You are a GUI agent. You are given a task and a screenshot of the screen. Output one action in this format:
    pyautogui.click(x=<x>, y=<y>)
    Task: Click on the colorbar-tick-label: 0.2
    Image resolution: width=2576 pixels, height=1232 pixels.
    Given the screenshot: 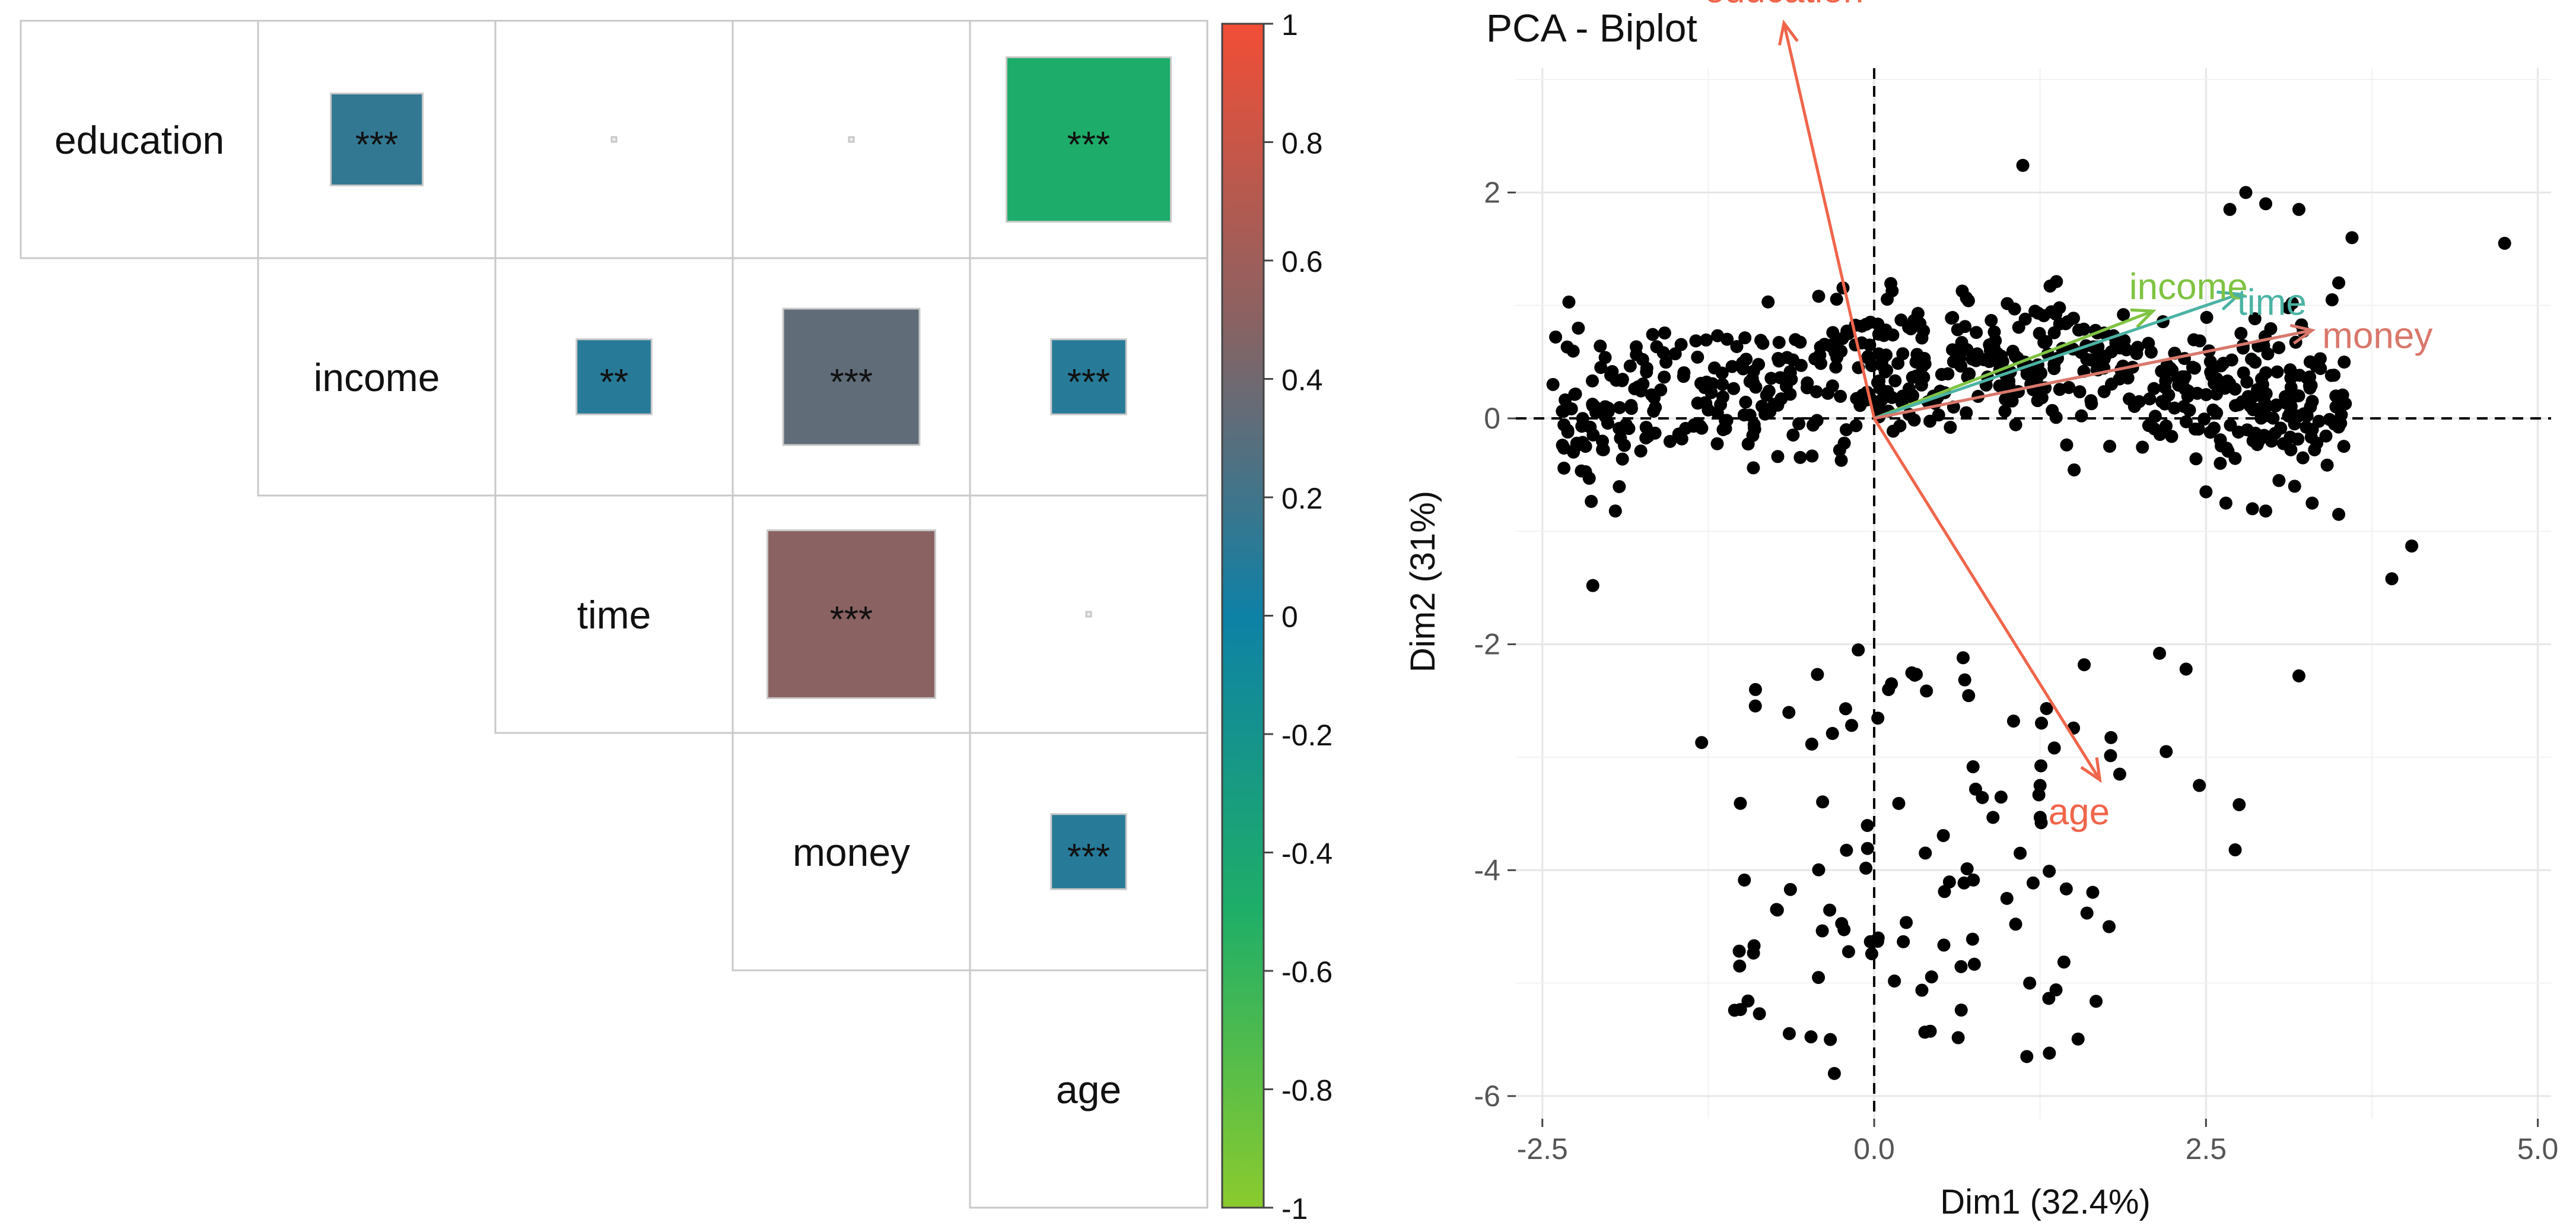 What is the action you would take?
    pyautogui.click(x=1302, y=498)
    